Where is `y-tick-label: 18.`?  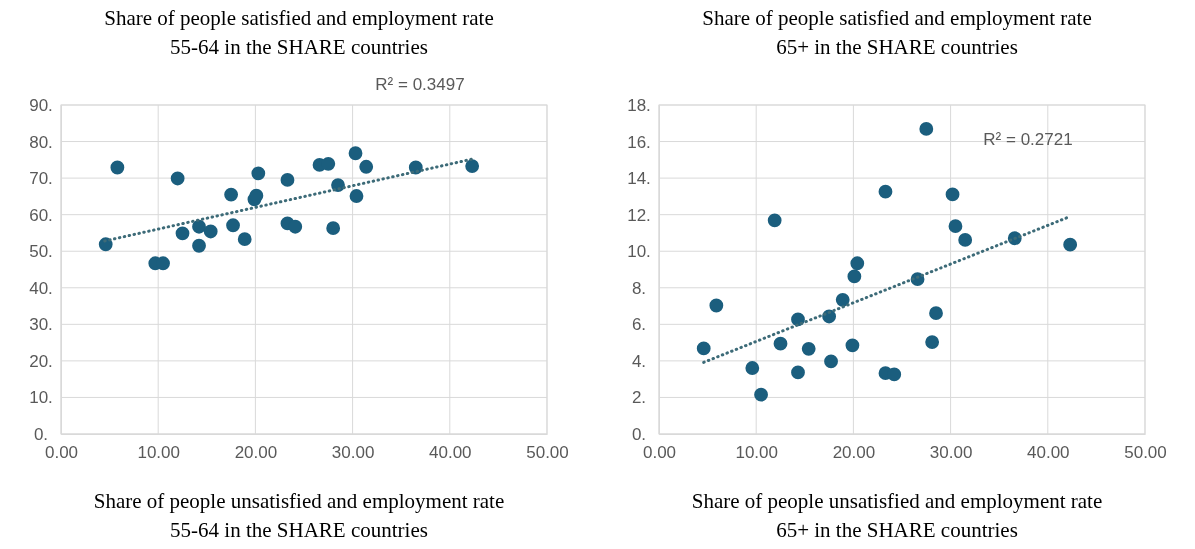
y-tick-label: 18. is located at coordinates (639, 105).